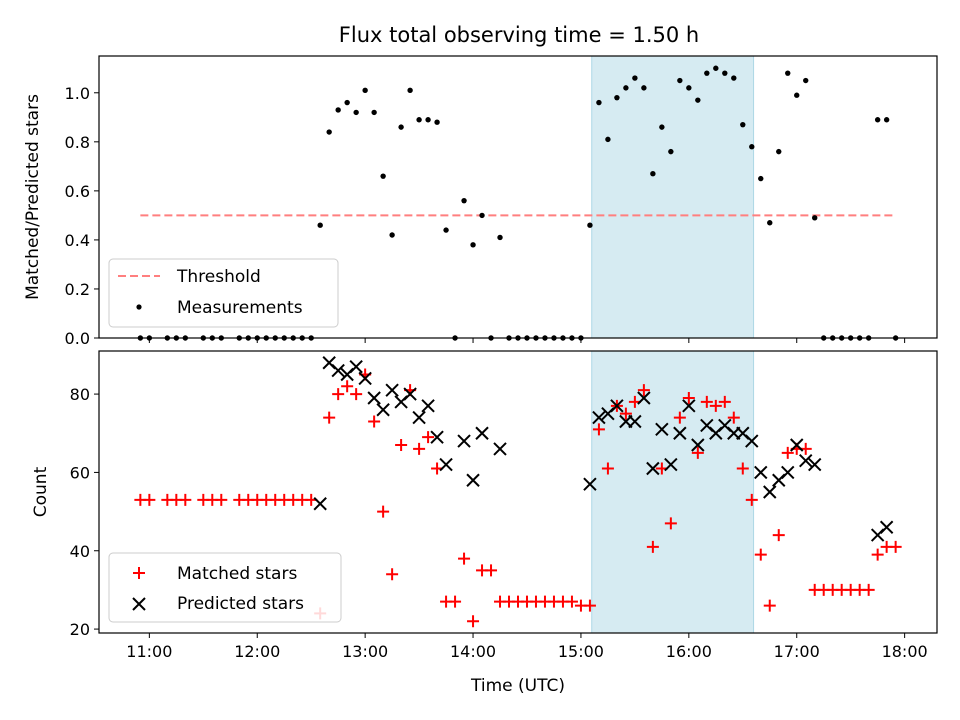 The image size is (960, 720). What do you see at coordinates (80, 629) in the screenshot?
I see `count-ytick-label: 20` at bounding box center [80, 629].